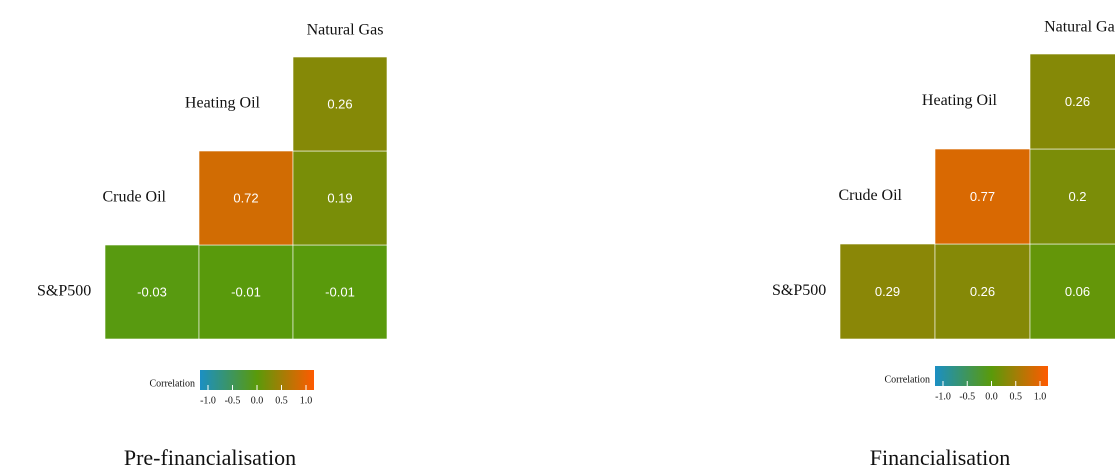 The height and width of the screenshot is (471, 1115). I want to click on cell-label: 0.29, so click(887, 291).